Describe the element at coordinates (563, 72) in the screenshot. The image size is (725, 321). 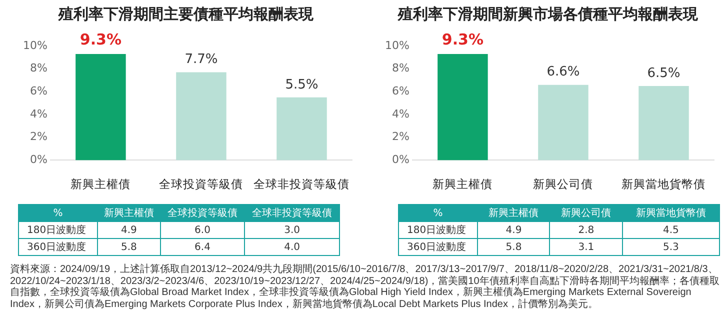
I see `data-label: 6.6%` at that location.